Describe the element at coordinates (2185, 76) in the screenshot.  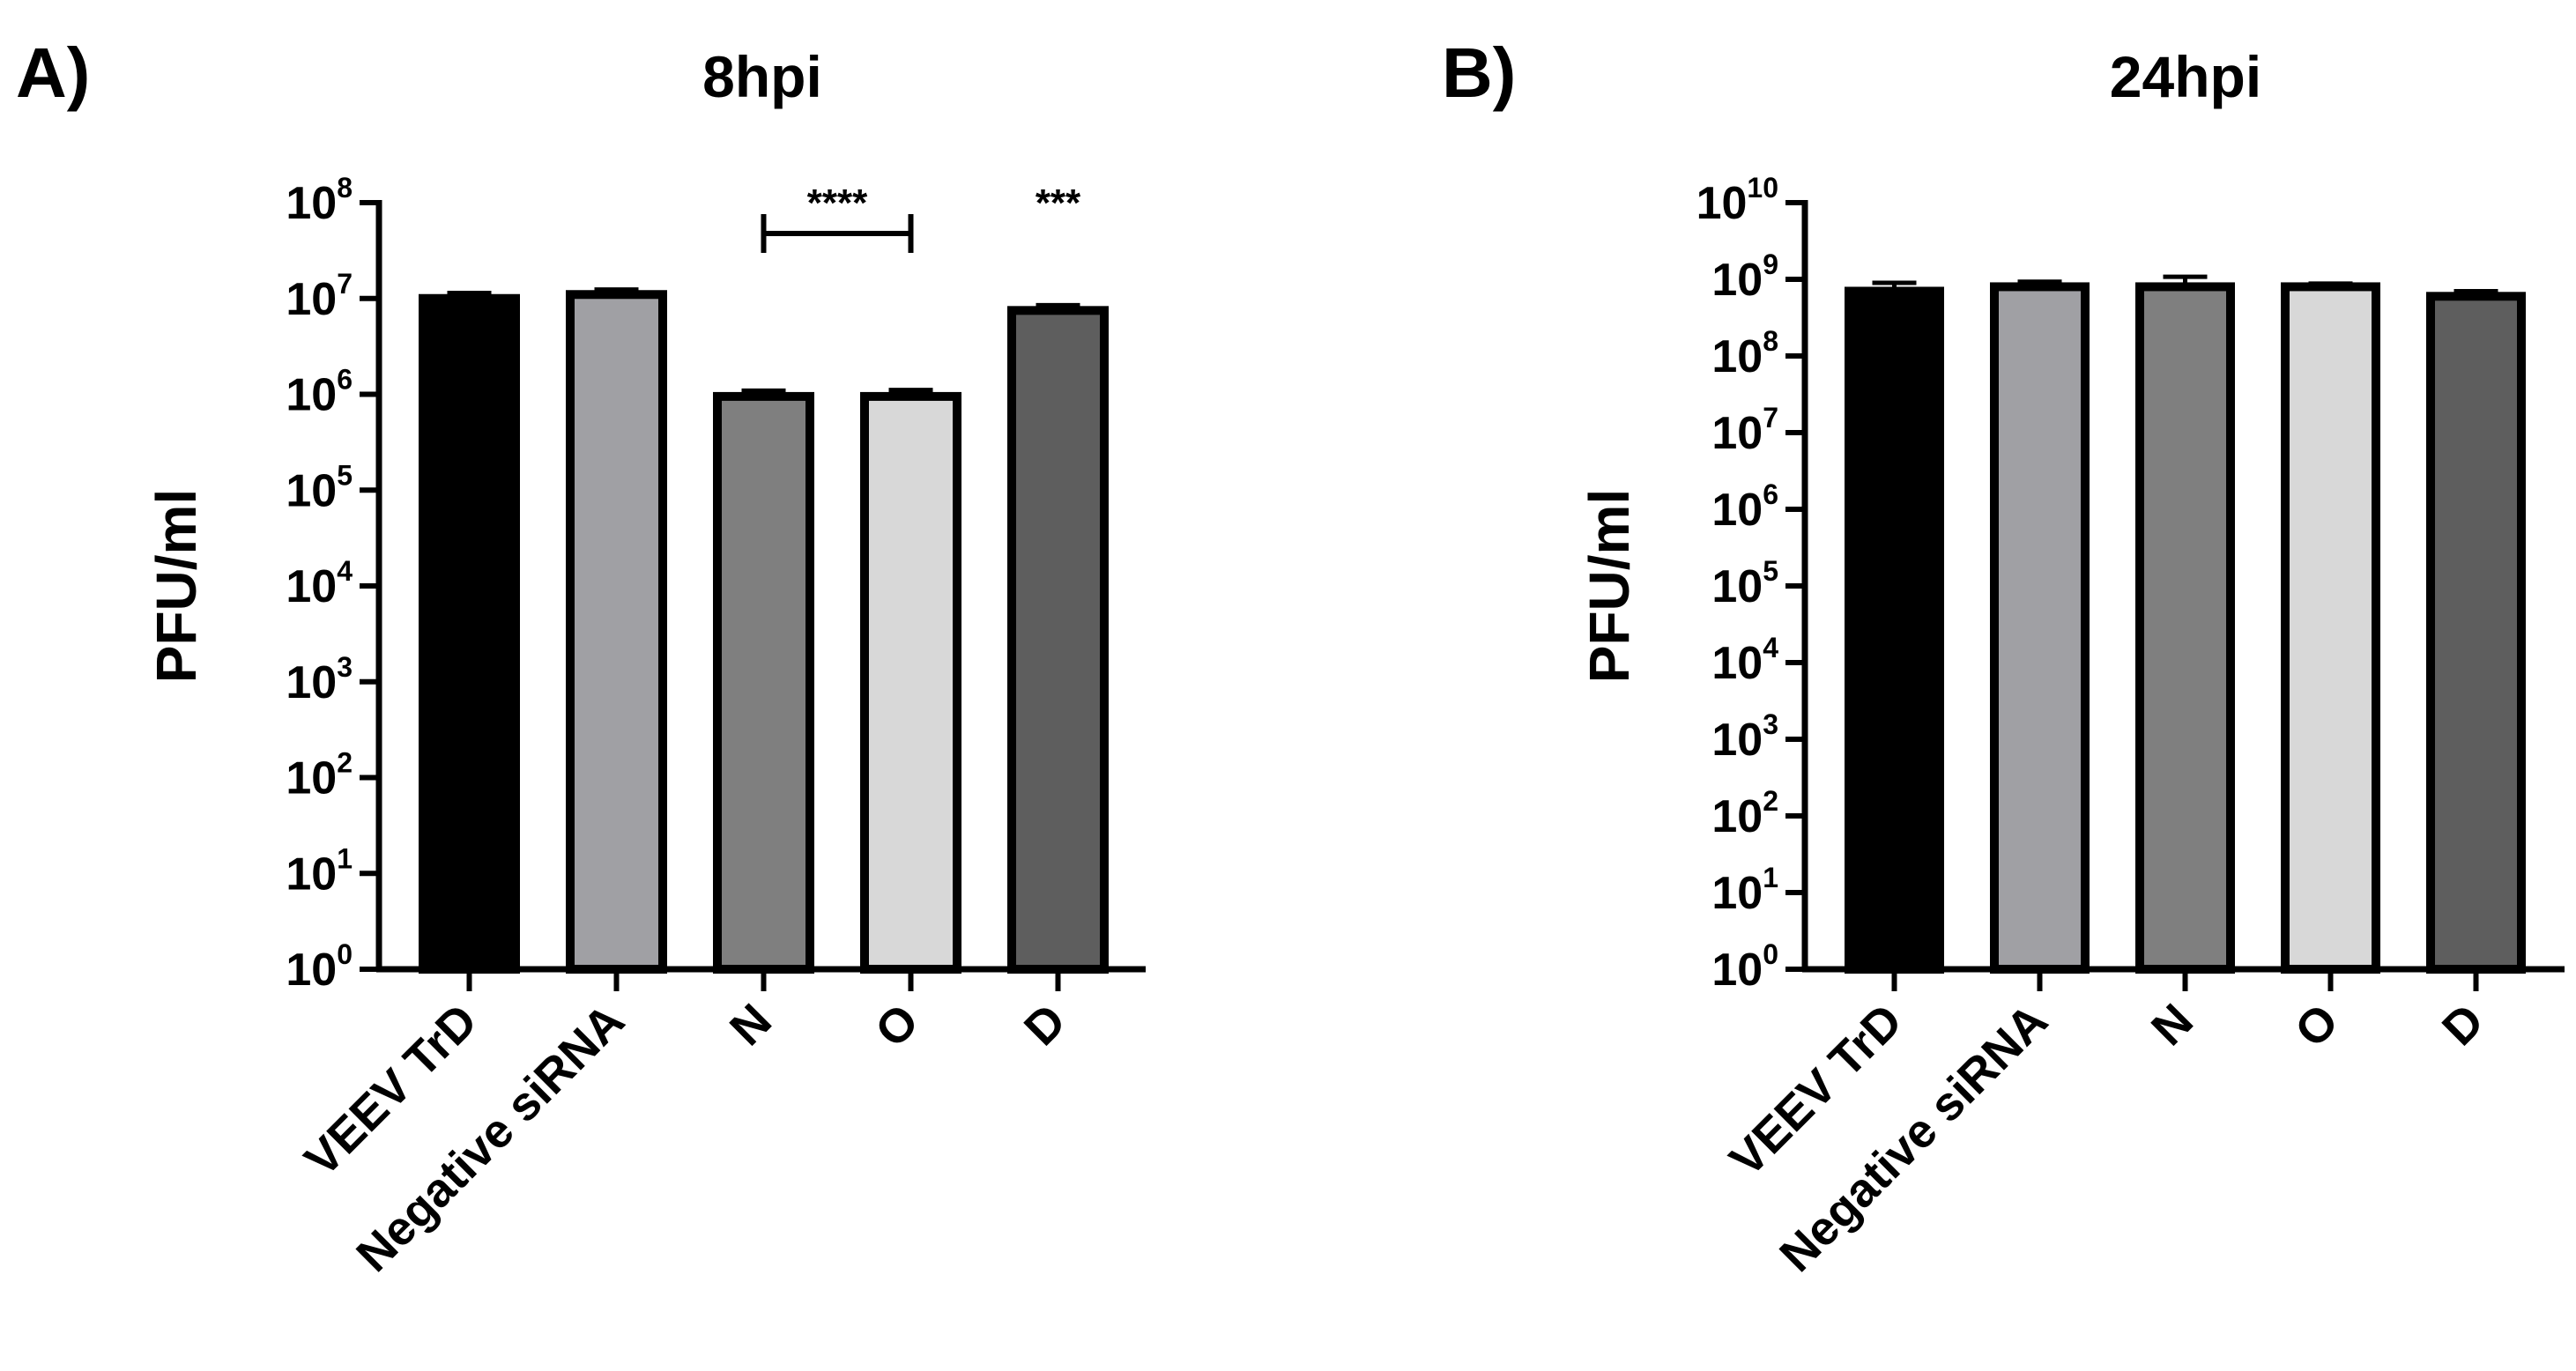
I see `chart-title: 24hpi` at that location.